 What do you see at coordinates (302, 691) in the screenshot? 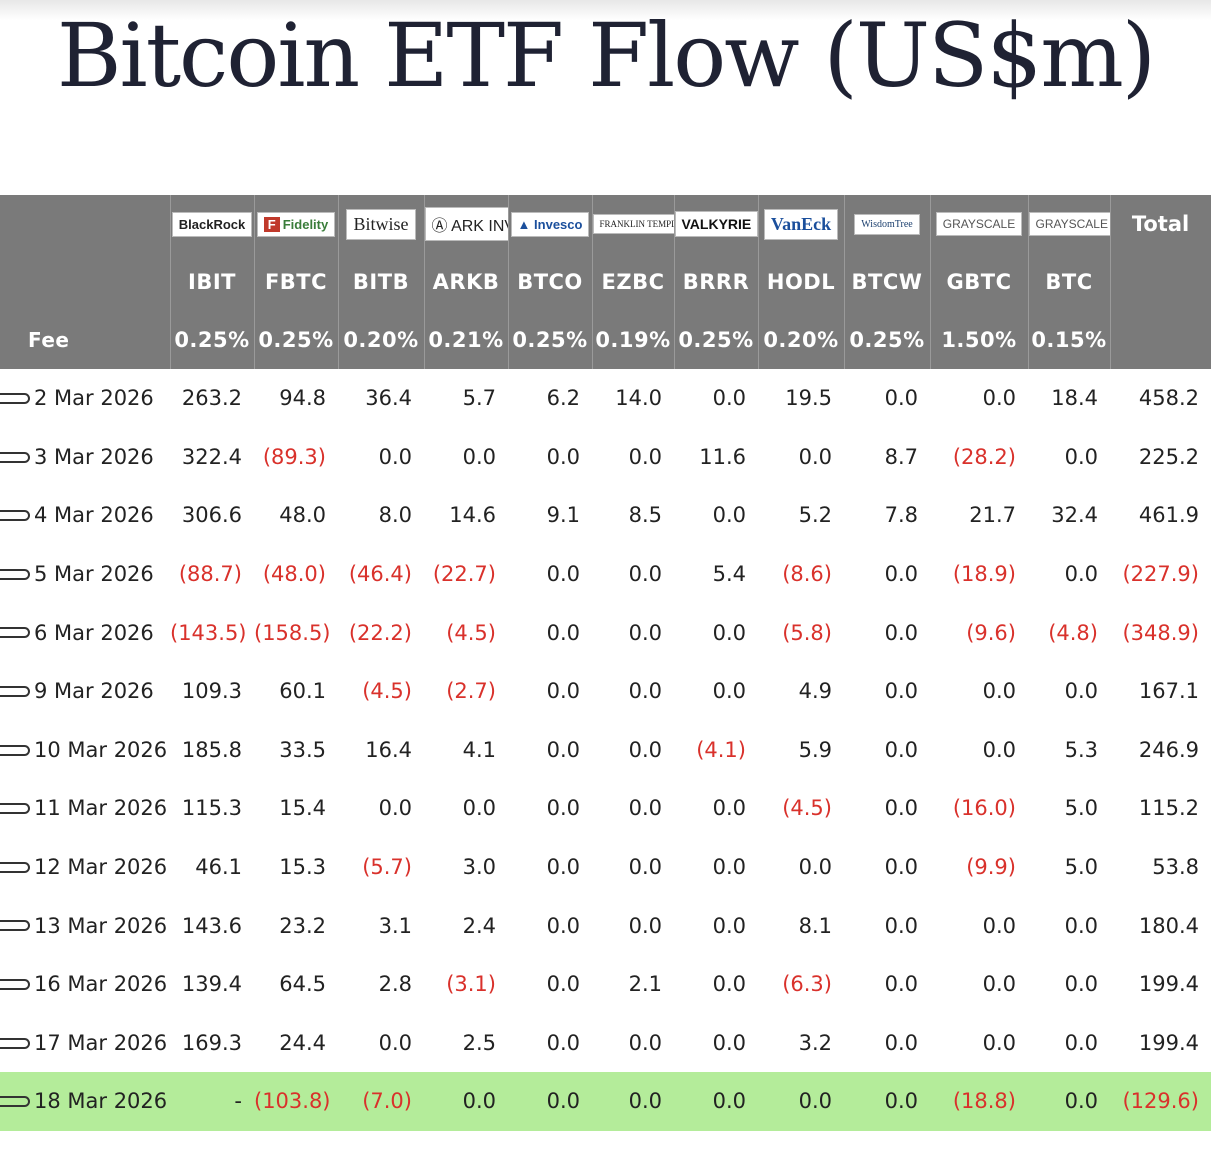
I see `flow-cell-fbtc: 60.1` at bounding box center [302, 691].